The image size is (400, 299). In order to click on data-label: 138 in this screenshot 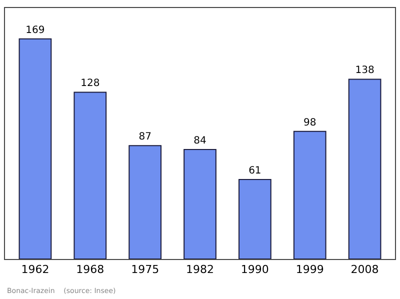, I will do `click(364, 70)`.